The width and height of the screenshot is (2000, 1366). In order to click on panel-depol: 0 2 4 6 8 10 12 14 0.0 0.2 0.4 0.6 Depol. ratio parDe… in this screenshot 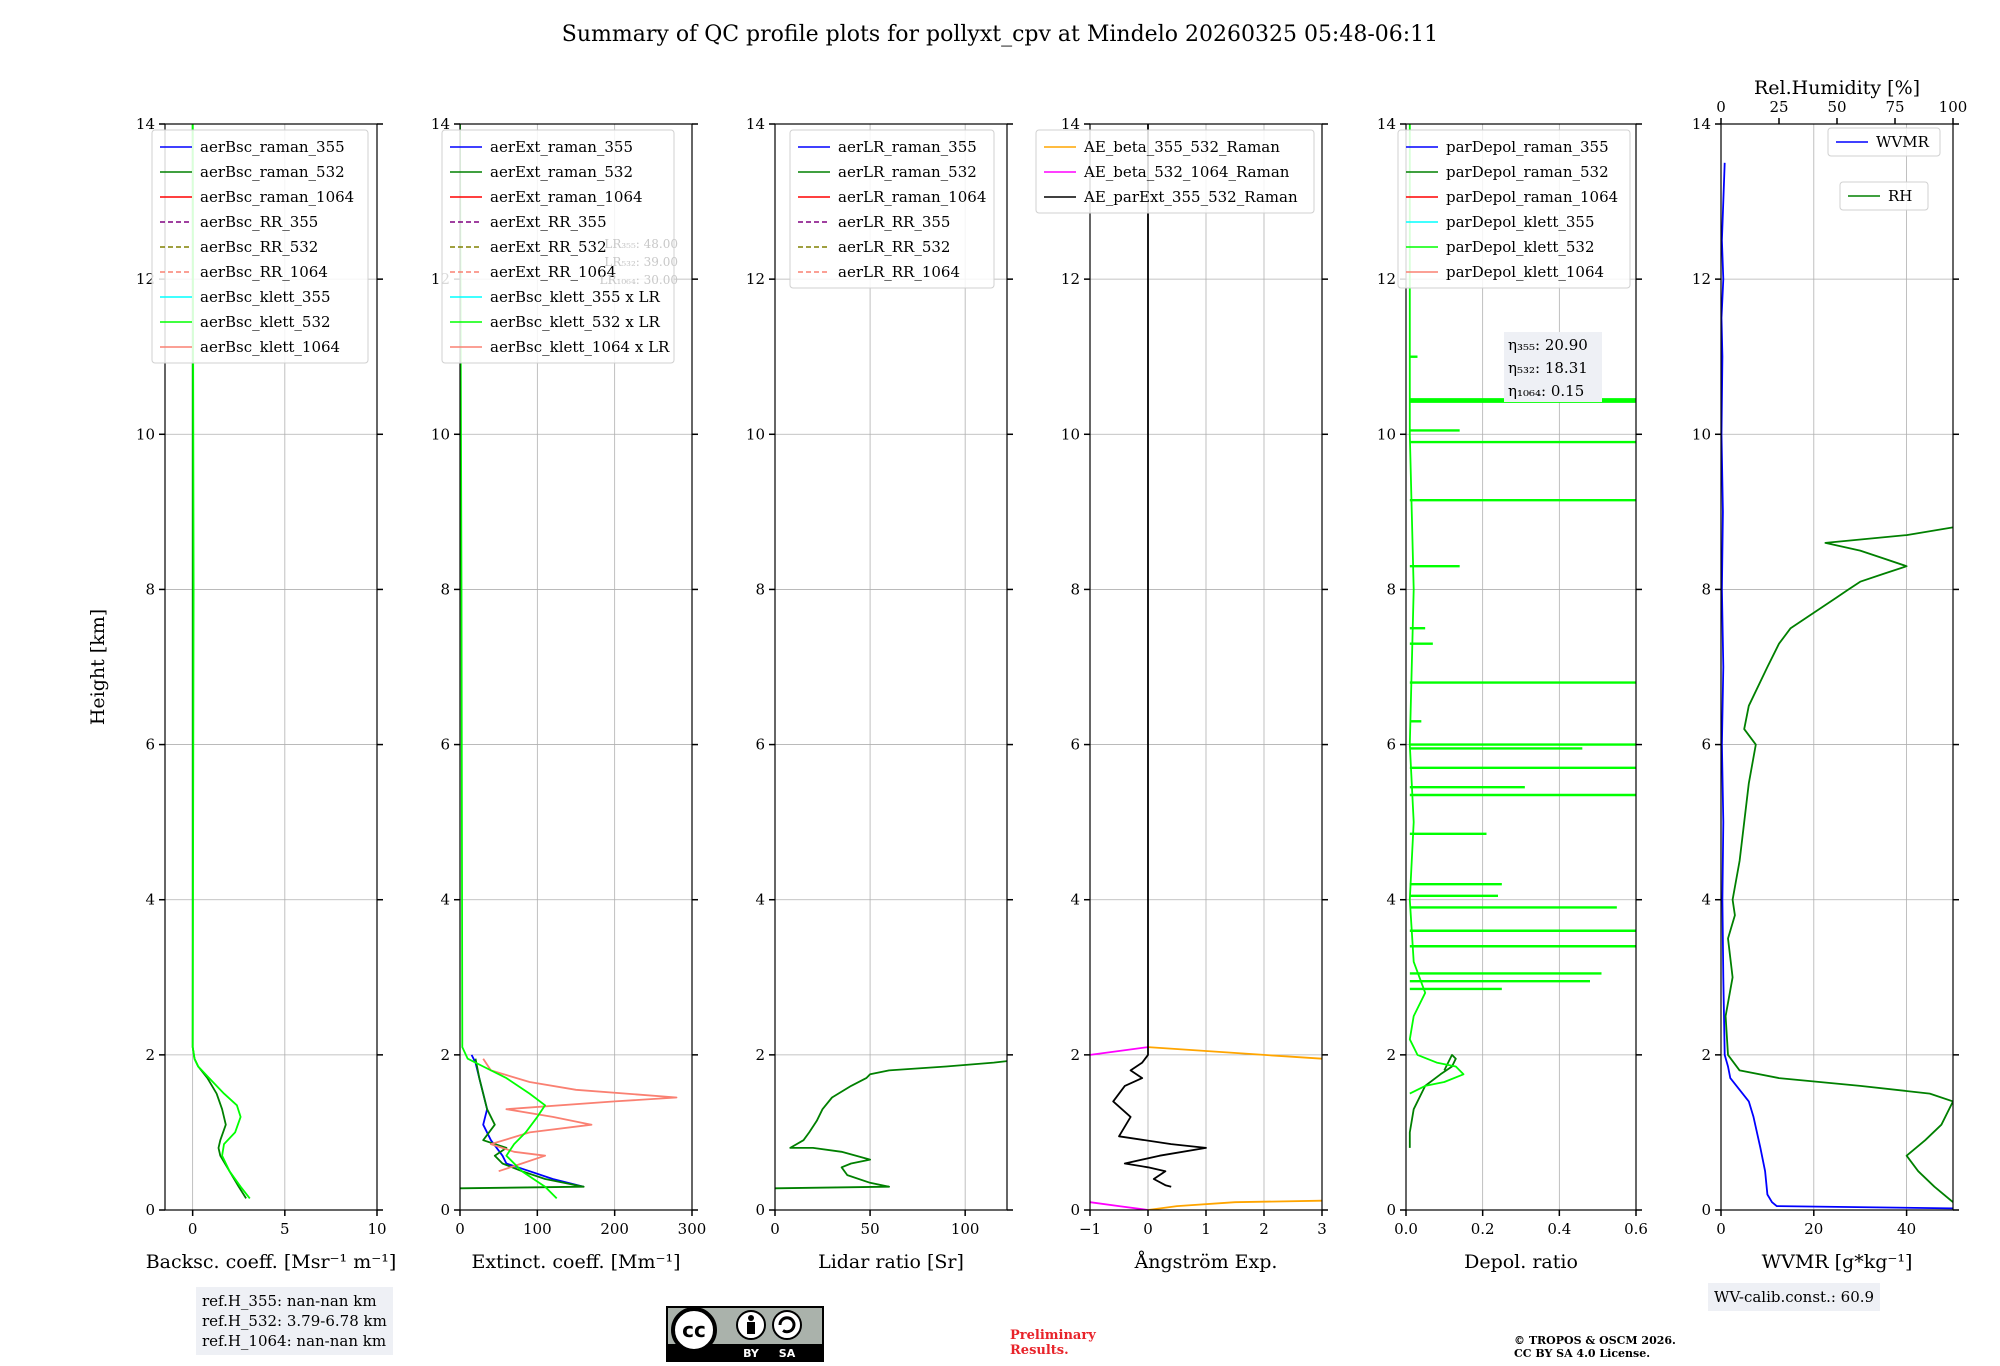, I will do `click(1512, 694)`.